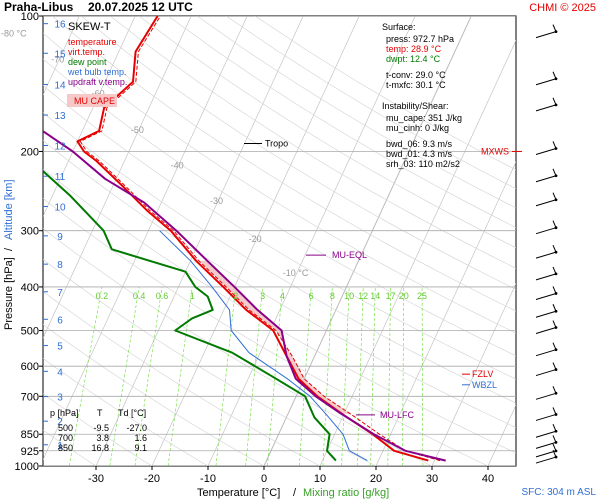  Describe the element at coordinates (39, 7) in the screenshot. I see `station-name: Praha-Libus` at that location.